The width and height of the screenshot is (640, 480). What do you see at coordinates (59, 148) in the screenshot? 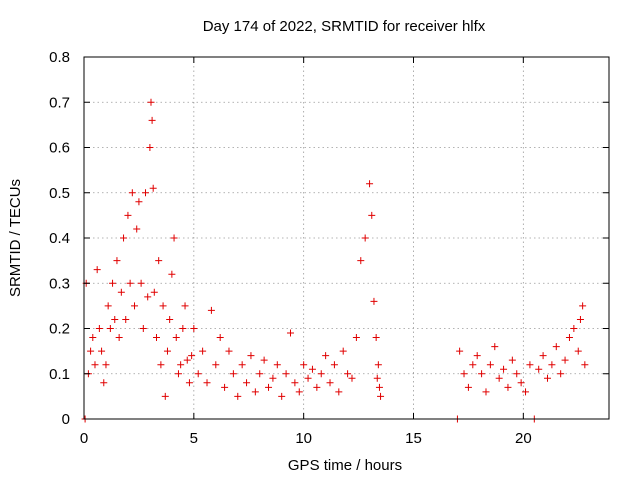
I see `y-tick-label: 0.6` at bounding box center [59, 148].